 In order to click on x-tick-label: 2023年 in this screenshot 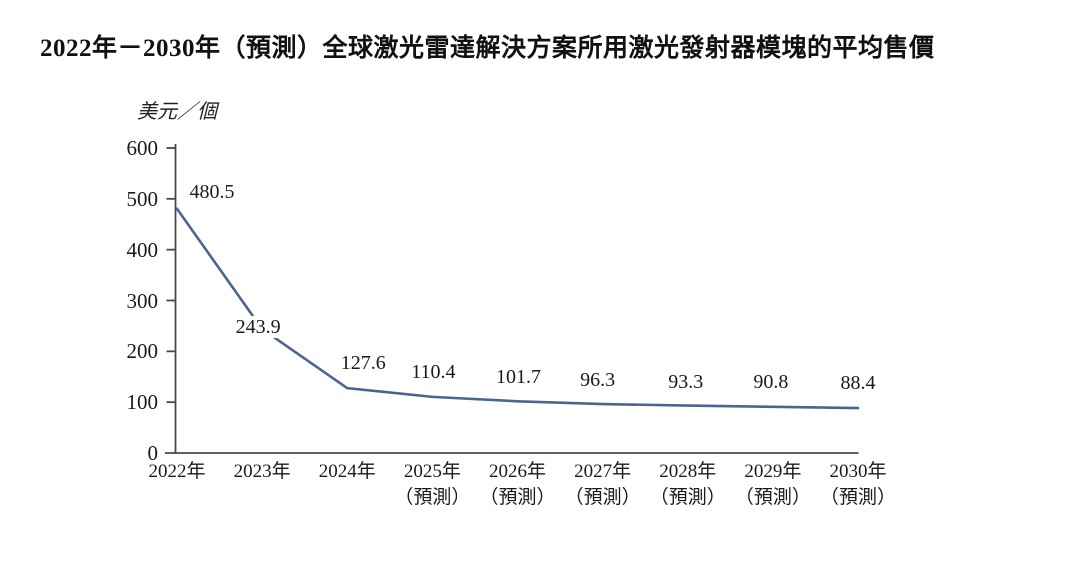, I will do `click(262, 472)`.